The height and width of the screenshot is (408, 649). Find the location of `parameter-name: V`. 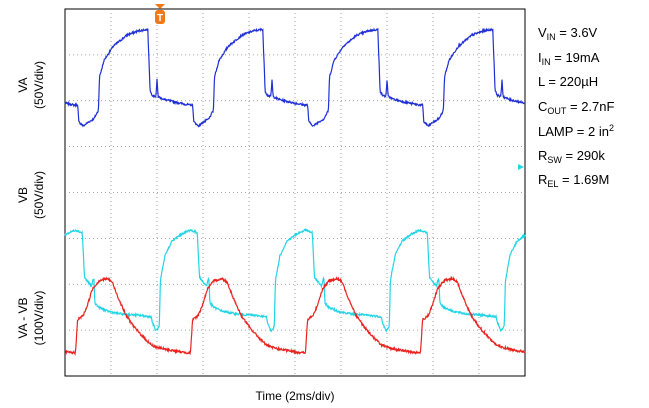

parameter-name: V is located at coordinates (542, 32).